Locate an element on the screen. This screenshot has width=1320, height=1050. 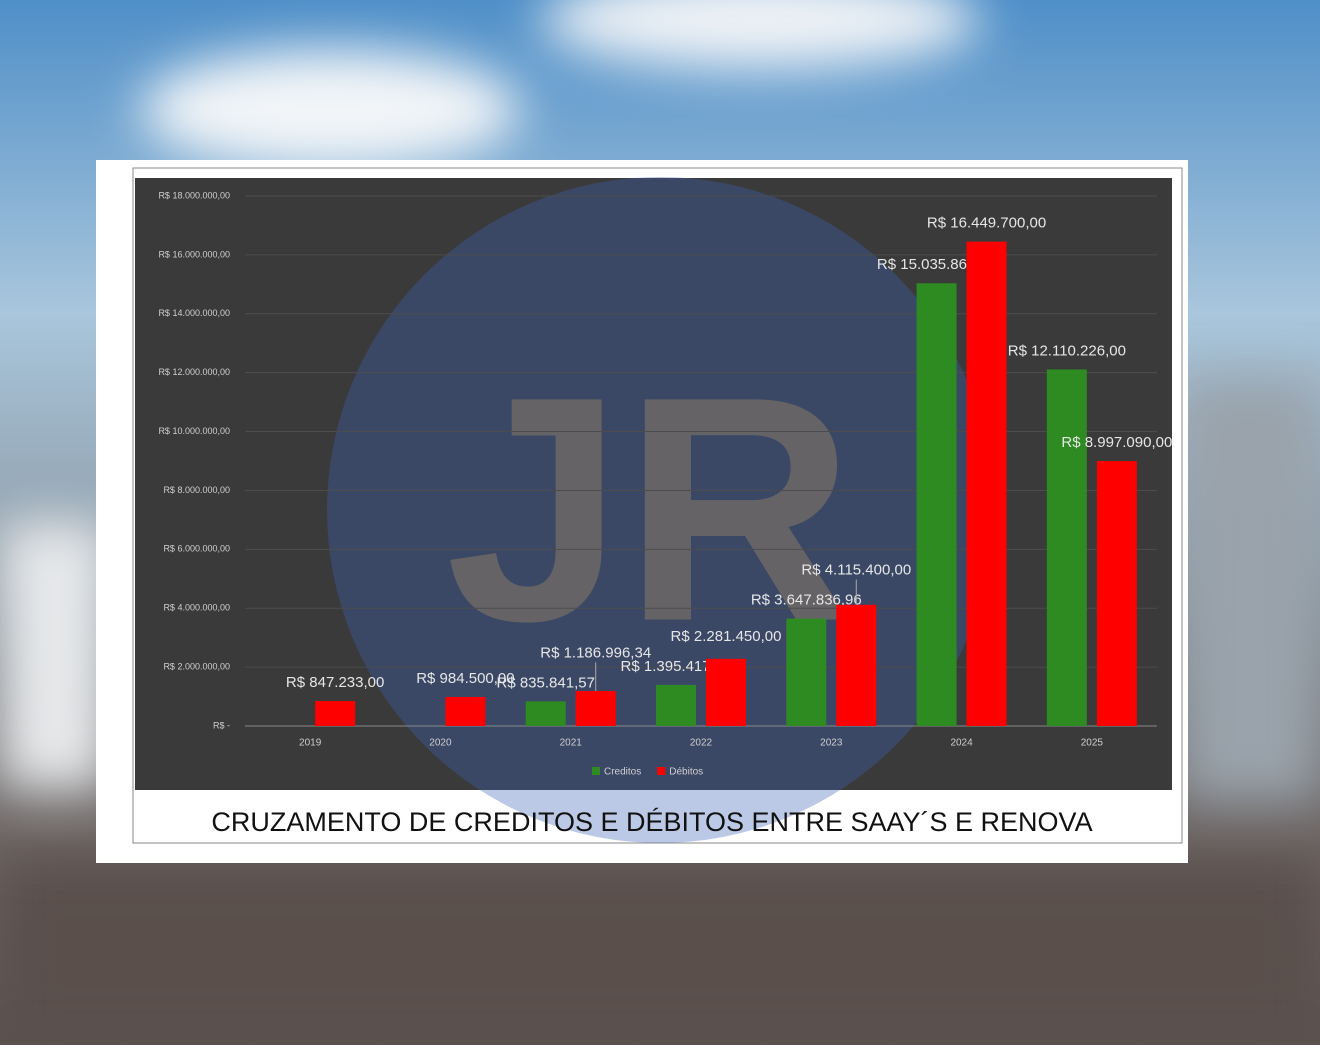
y-tick-label: R$ 4.000.000,00 is located at coordinates (196, 608).